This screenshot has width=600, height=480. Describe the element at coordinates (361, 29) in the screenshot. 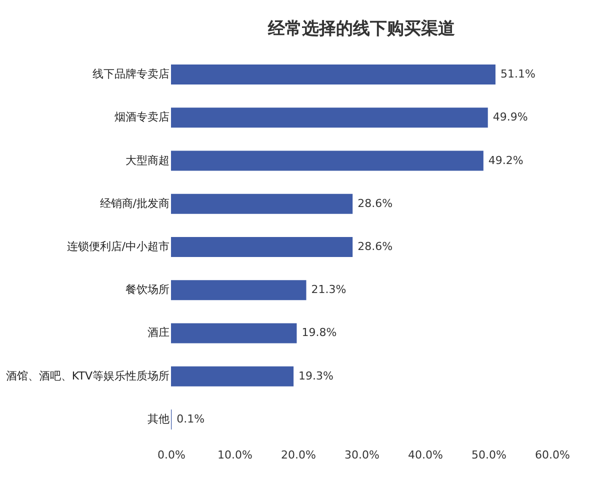

I see `chart-title: 经常选择的线下购买渠道` at that location.